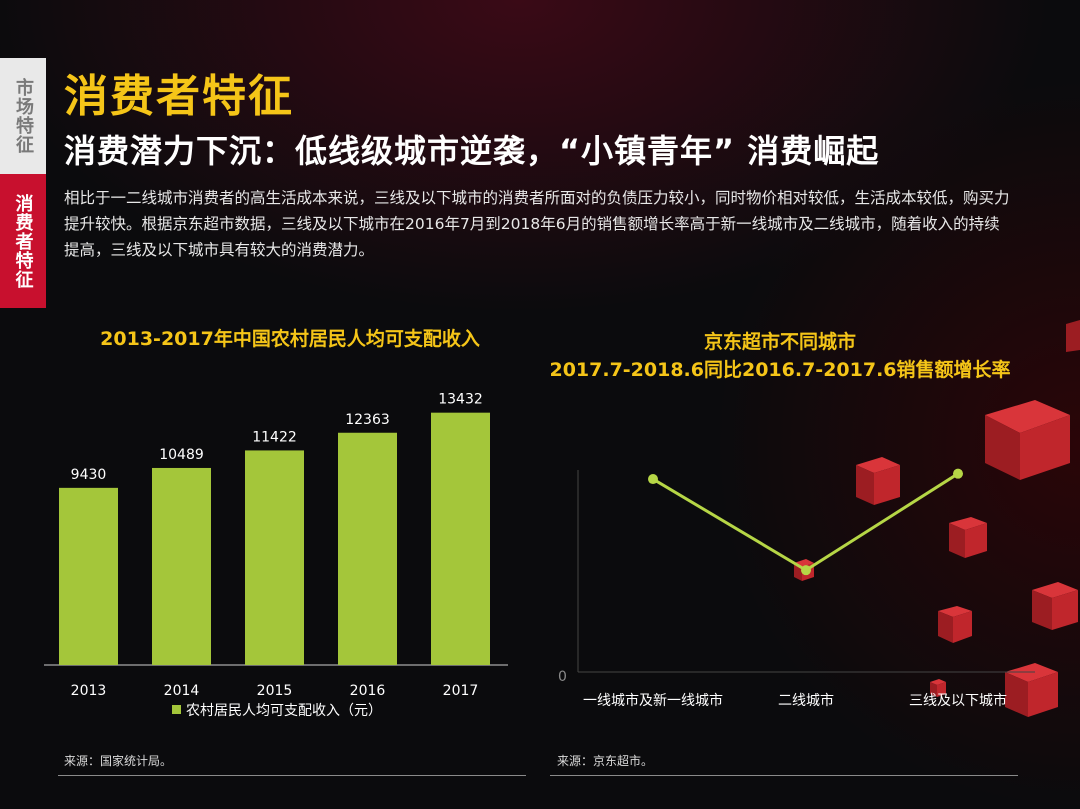 The height and width of the screenshot is (809, 1080). Describe the element at coordinates (179, 96) in the screenshot. I see `page-title: 消费者特征` at that location.